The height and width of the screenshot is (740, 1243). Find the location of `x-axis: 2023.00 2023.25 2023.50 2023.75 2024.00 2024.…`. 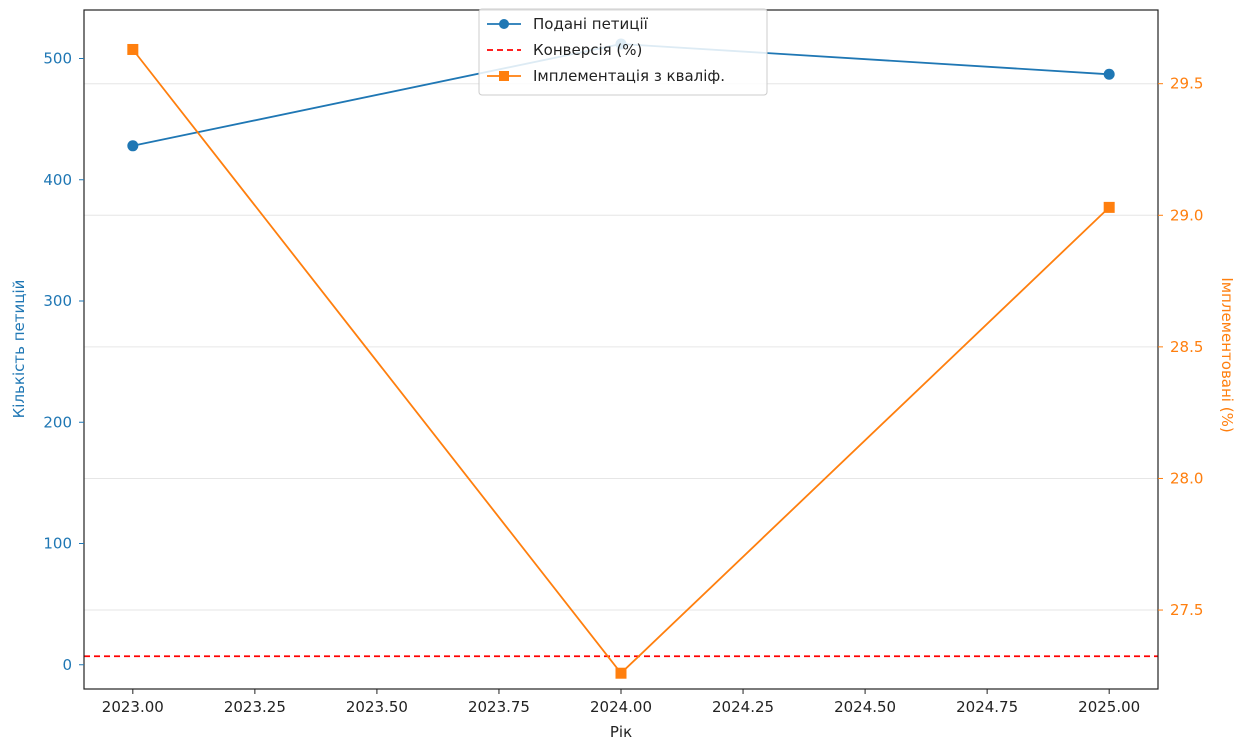

x-axis: 2023.00 2023.25 2023.50 2023.75 2024.00 2024.… is located at coordinates (621, 702).